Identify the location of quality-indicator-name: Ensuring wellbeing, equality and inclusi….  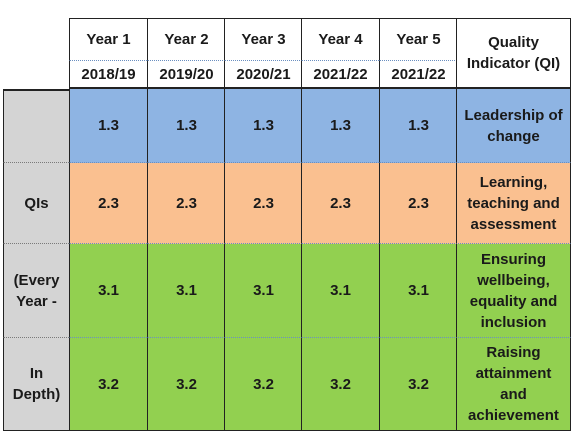
(513, 291).